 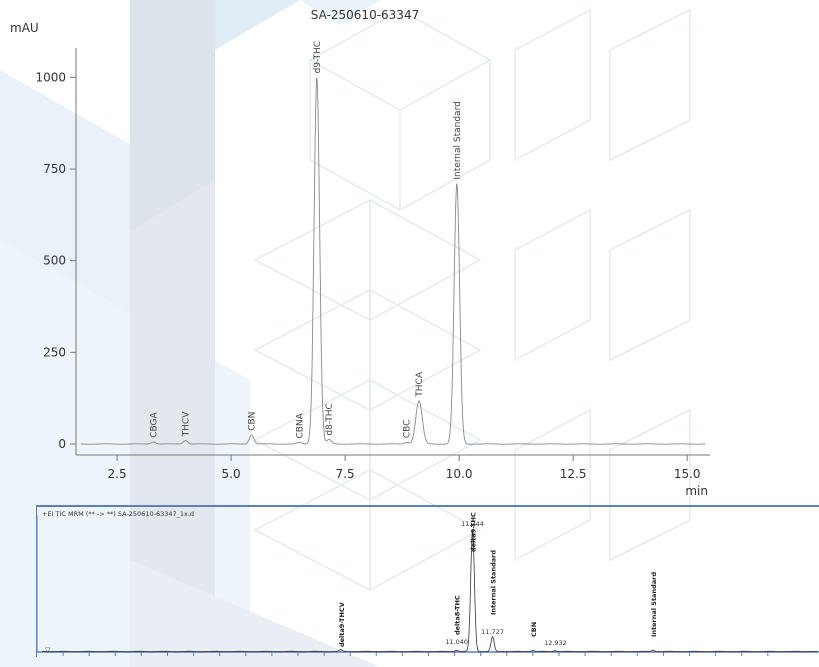 What do you see at coordinates (472, 524) in the screenshot?
I see `retention-time-label: 11.344` at bounding box center [472, 524].